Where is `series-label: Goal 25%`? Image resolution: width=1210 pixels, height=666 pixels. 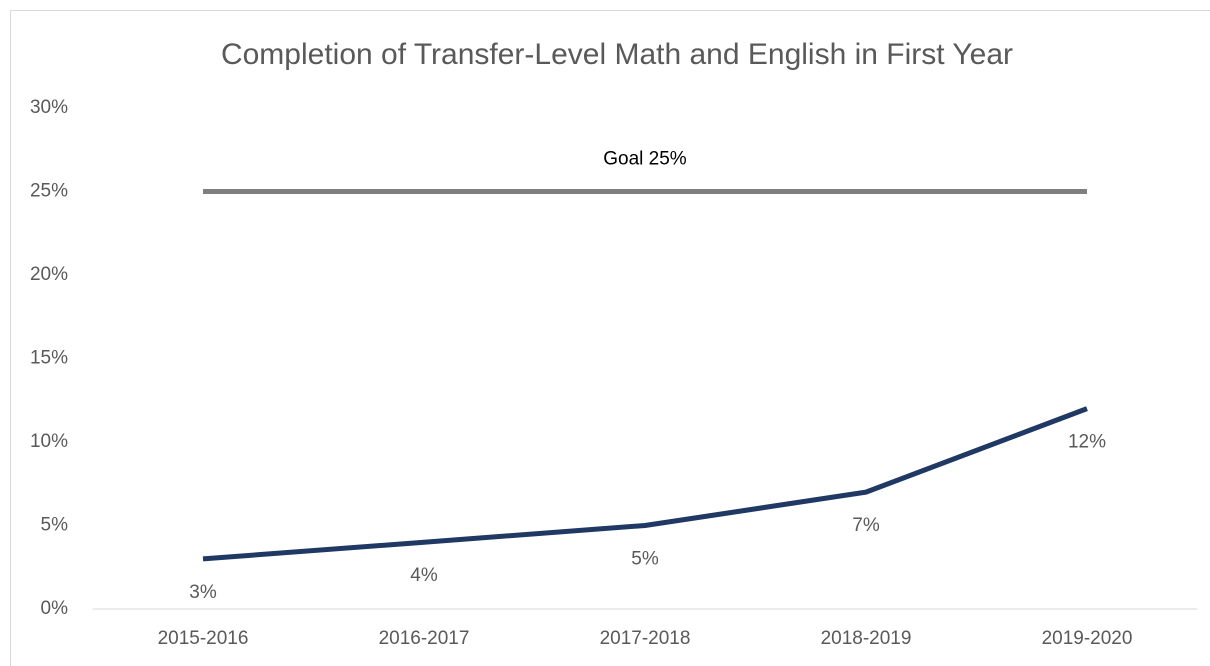
series-label: Goal 25% is located at coordinates (645, 159).